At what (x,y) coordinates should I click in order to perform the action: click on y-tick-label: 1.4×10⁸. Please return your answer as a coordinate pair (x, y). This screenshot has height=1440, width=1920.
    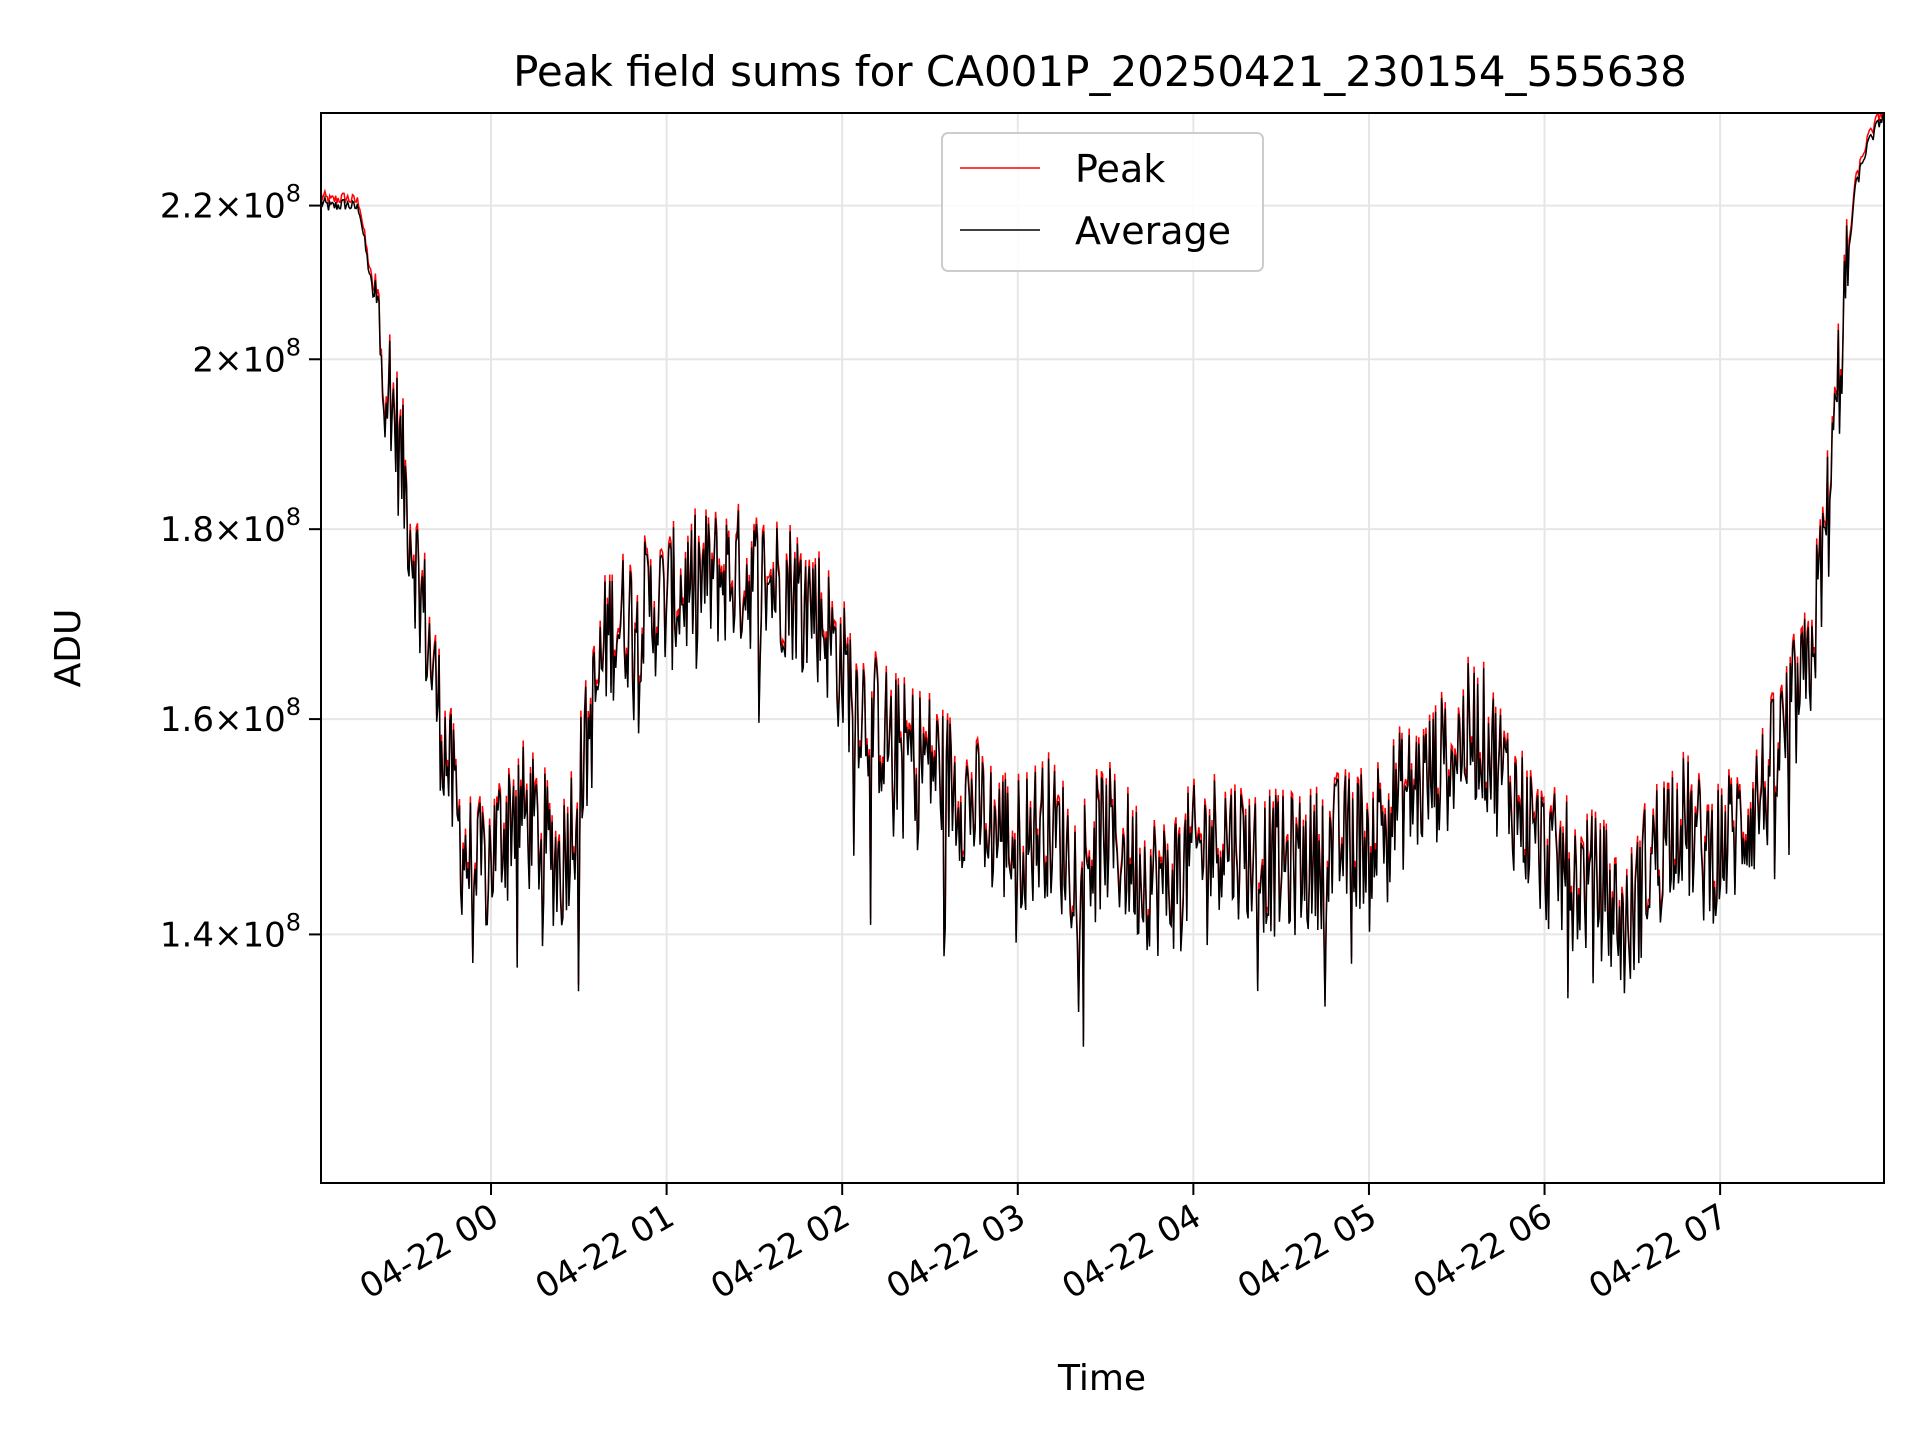
    Looking at the image, I should click on (230, 931).